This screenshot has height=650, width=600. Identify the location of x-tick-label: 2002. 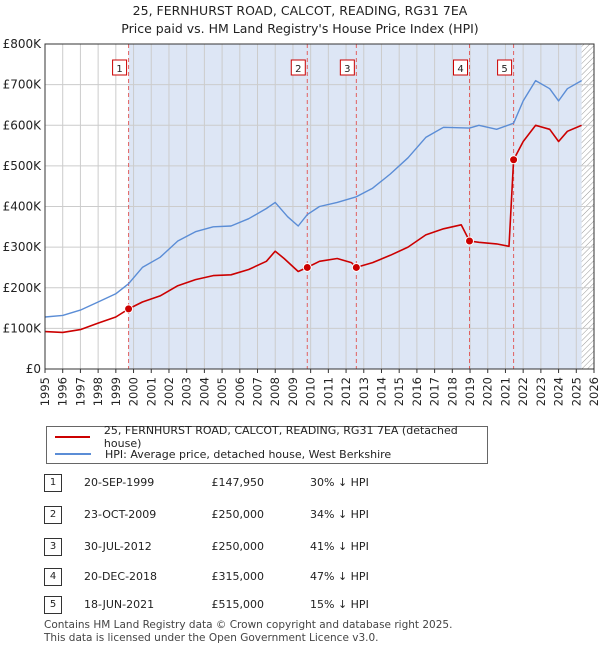
(169, 391).